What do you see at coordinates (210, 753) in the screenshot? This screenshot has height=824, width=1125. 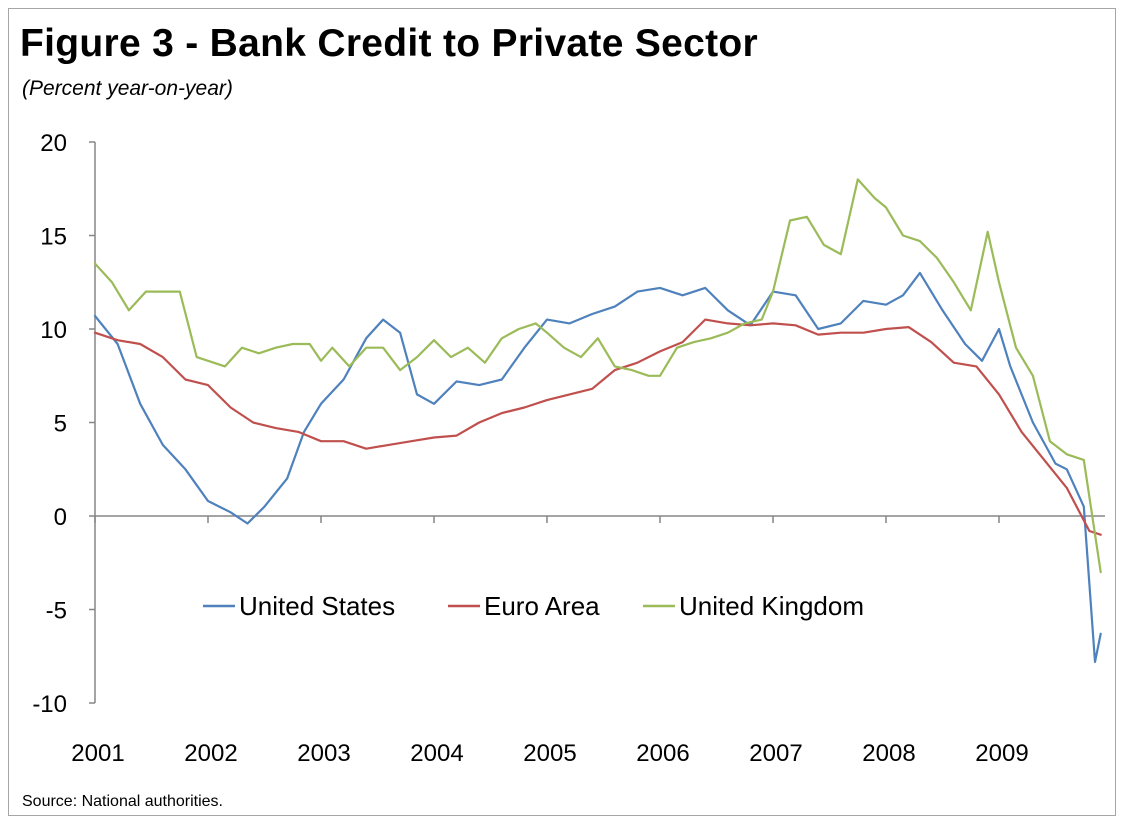 I see `x-tick-label: 2002` at bounding box center [210, 753].